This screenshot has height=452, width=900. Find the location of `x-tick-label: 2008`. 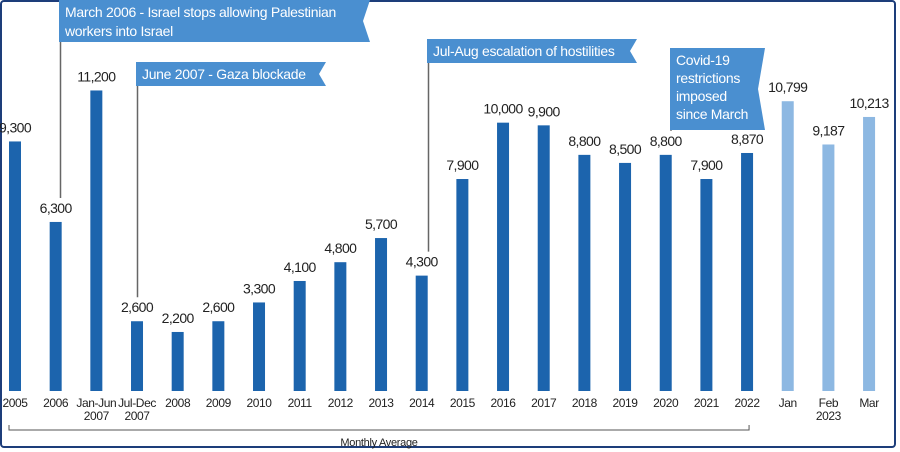

x-tick-label: 2008 is located at coordinates (178, 403).